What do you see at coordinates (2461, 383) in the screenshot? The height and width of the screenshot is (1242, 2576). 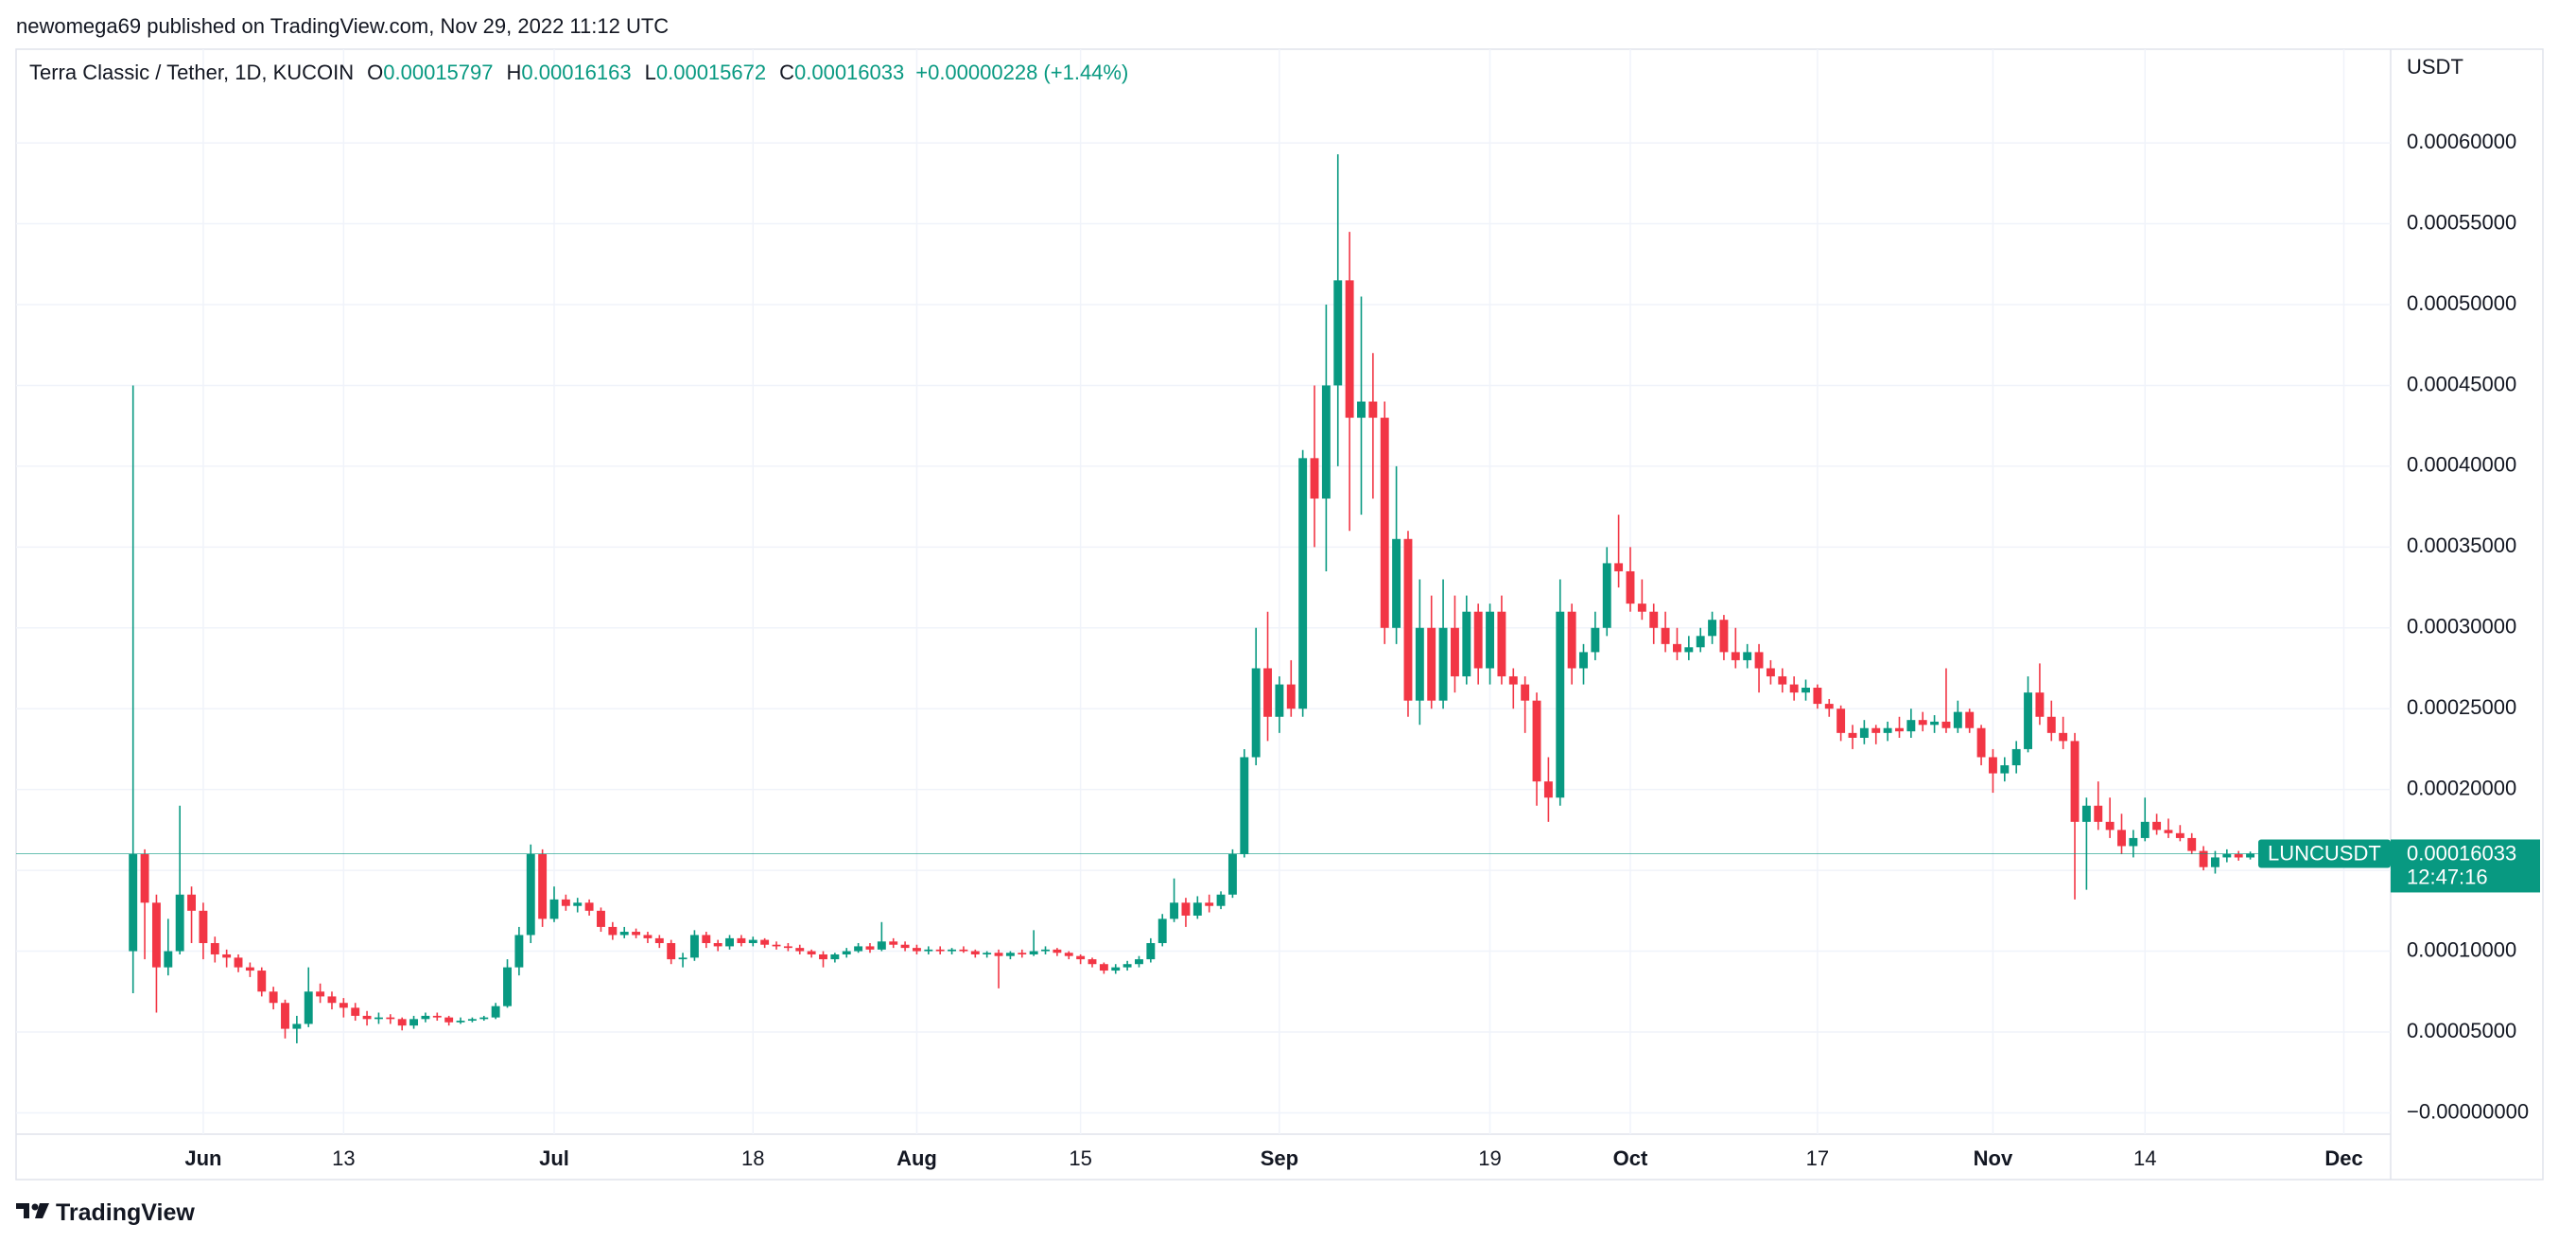 I see `y-tick-label: 0.00045000` at bounding box center [2461, 383].